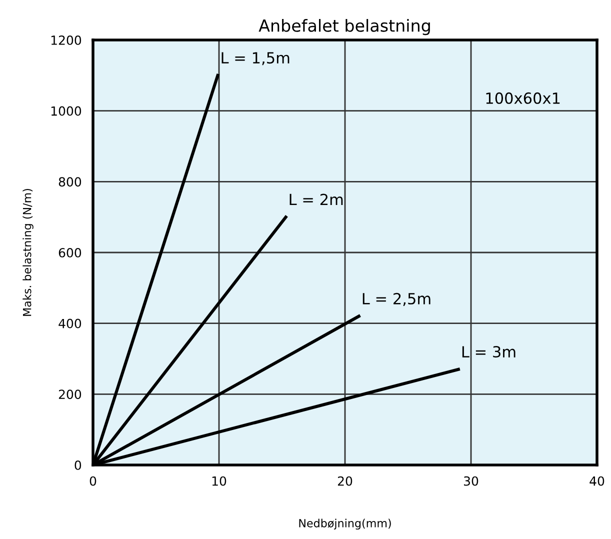 The height and width of the screenshot is (539, 611). What do you see at coordinates (597, 481) in the screenshot?
I see `x-tick-label: 40` at bounding box center [597, 481].